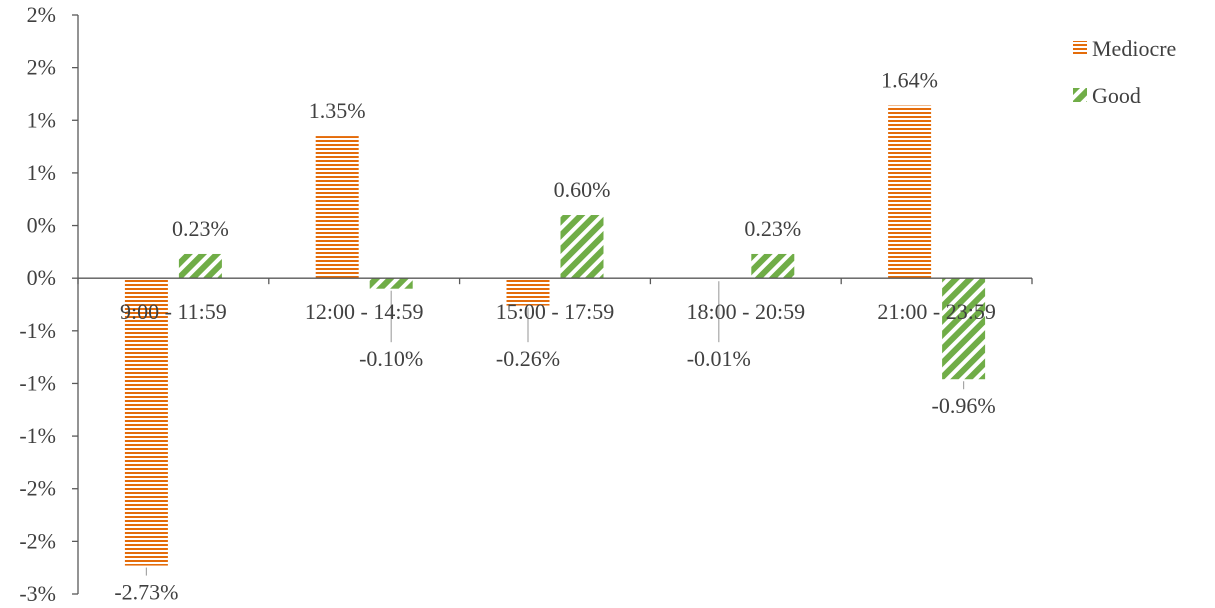 This screenshot has width=1215, height=608. What do you see at coordinates (1134, 48) in the screenshot?
I see `legend-label: Mediocre` at bounding box center [1134, 48].